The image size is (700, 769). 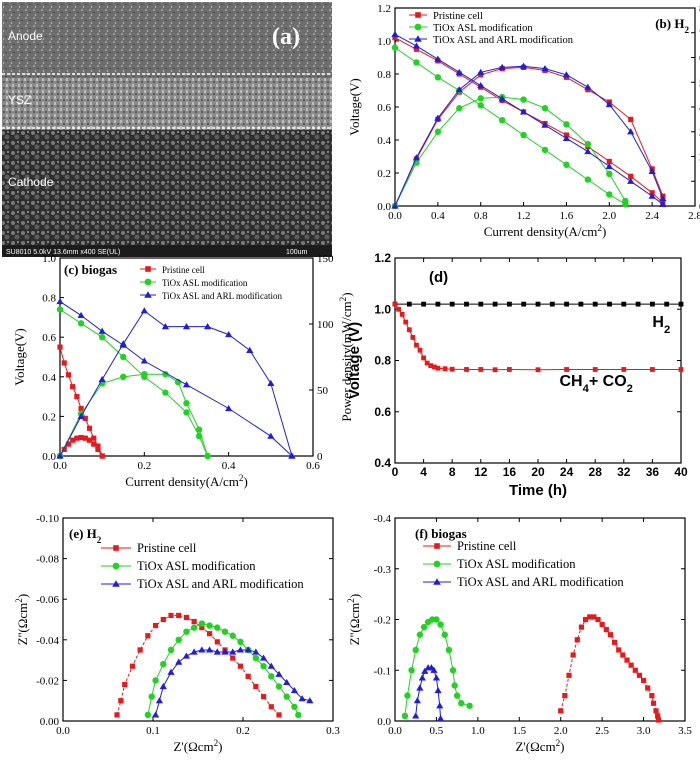 What do you see at coordinates (229, 466) in the screenshot?
I see `x-tick-label: 0.4` at bounding box center [229, 466].